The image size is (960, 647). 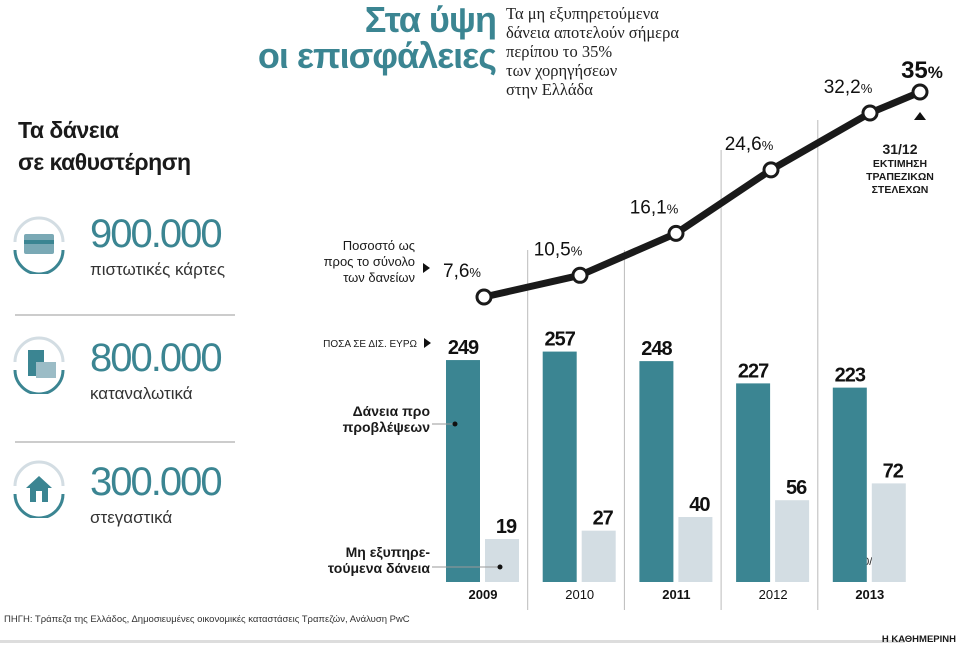 What do you see at coordinates (378, 245) in the screenshot?
I see `line-note-line: Ποσοστό ως` at bounding box center [378, 245].